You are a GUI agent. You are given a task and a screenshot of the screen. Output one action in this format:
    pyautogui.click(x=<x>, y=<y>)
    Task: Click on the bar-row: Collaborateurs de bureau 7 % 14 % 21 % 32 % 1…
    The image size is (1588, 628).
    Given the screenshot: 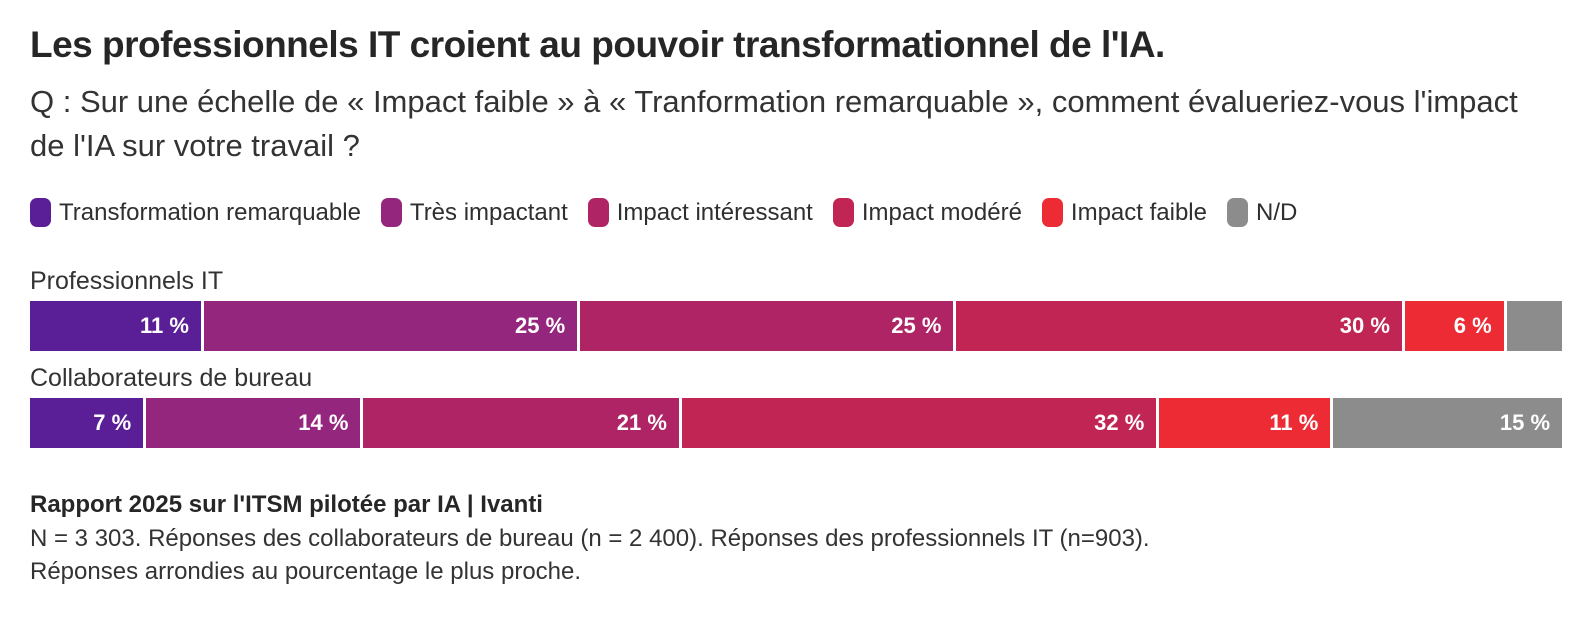 What is the action you would take?
    pyautogui.click(x=796, y=406)
    